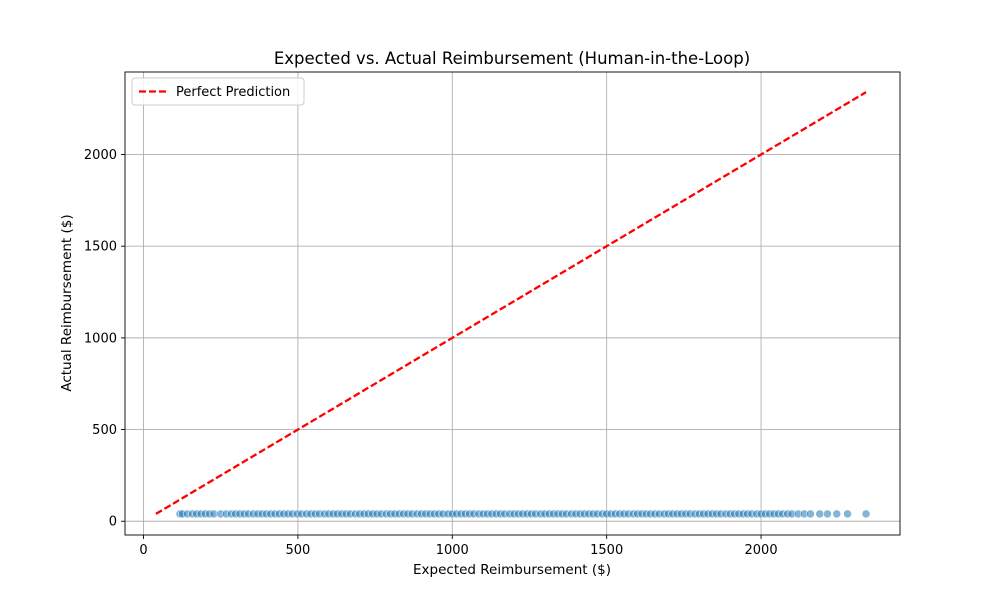  Describe the element at coordinates (606, 550) in the screenshot. I see `x-tick-label: 1500` at that location.